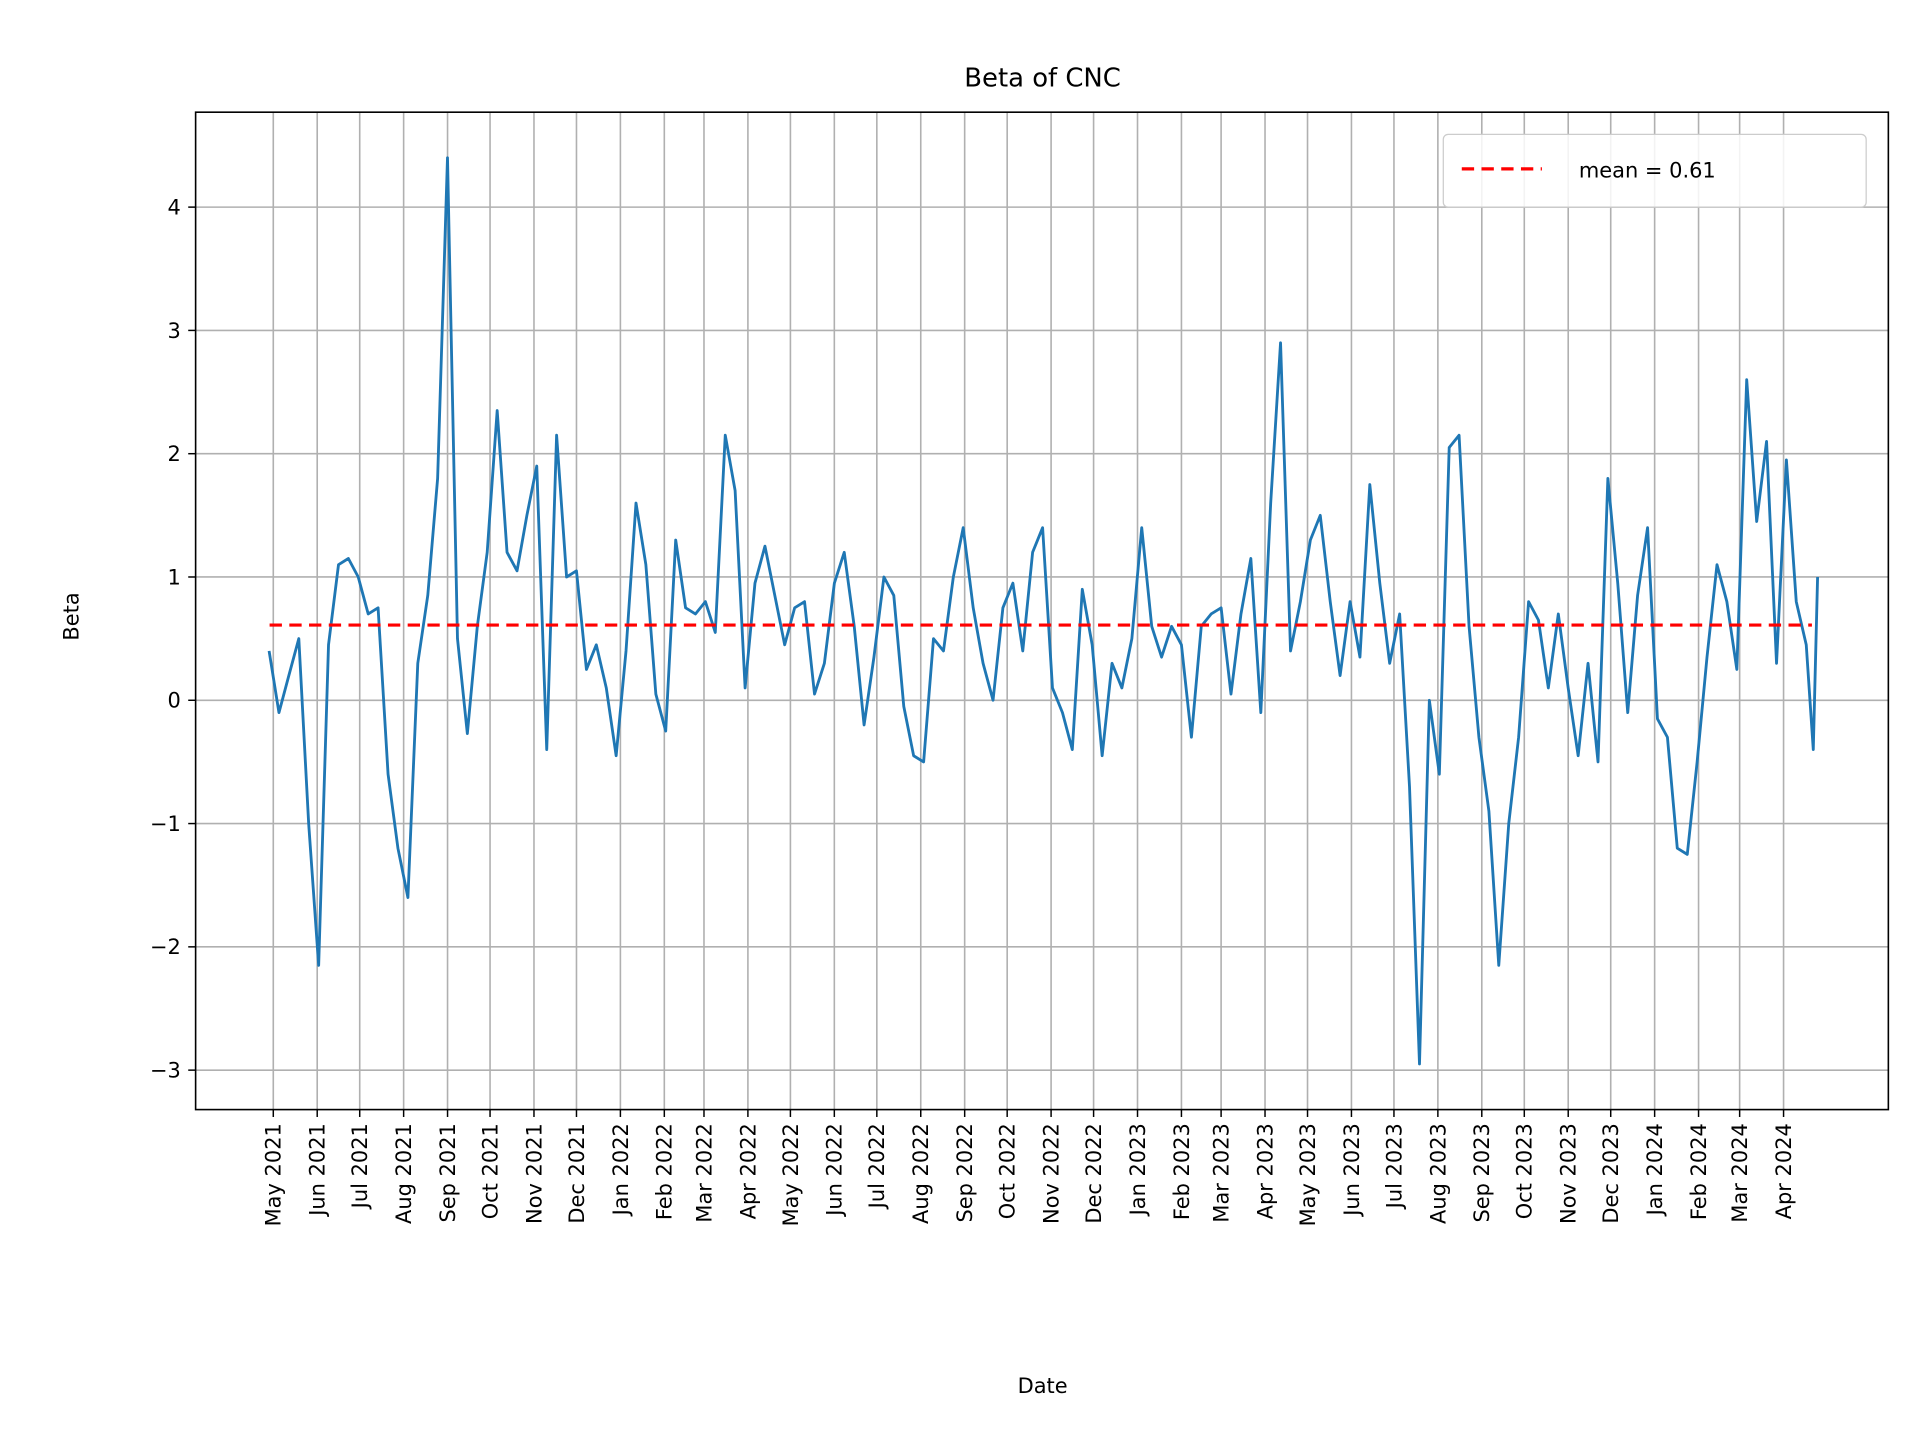 The height and width of the screenshot is (1440, 1920). I want to click on x-tick-label: Jan 2022, so click(621, 1170).